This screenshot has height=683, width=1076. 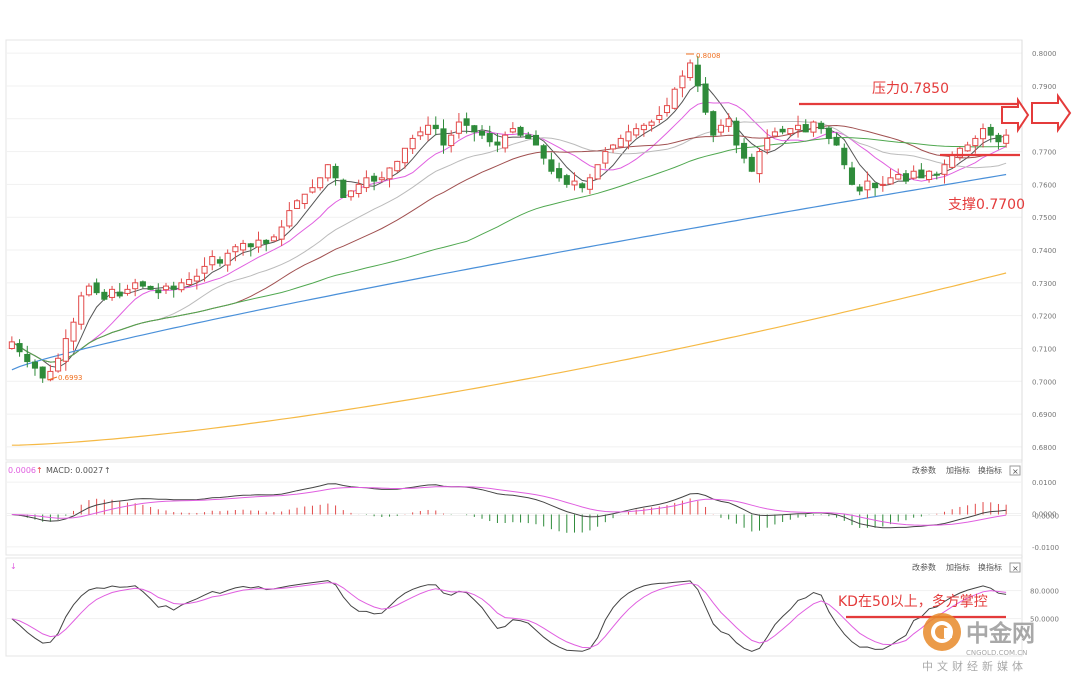 What do you see at coordinates (974, 666) in the screenshot?
I see `watermark-tagline: 中文财经新媒体` at bounding box center [974, 666].